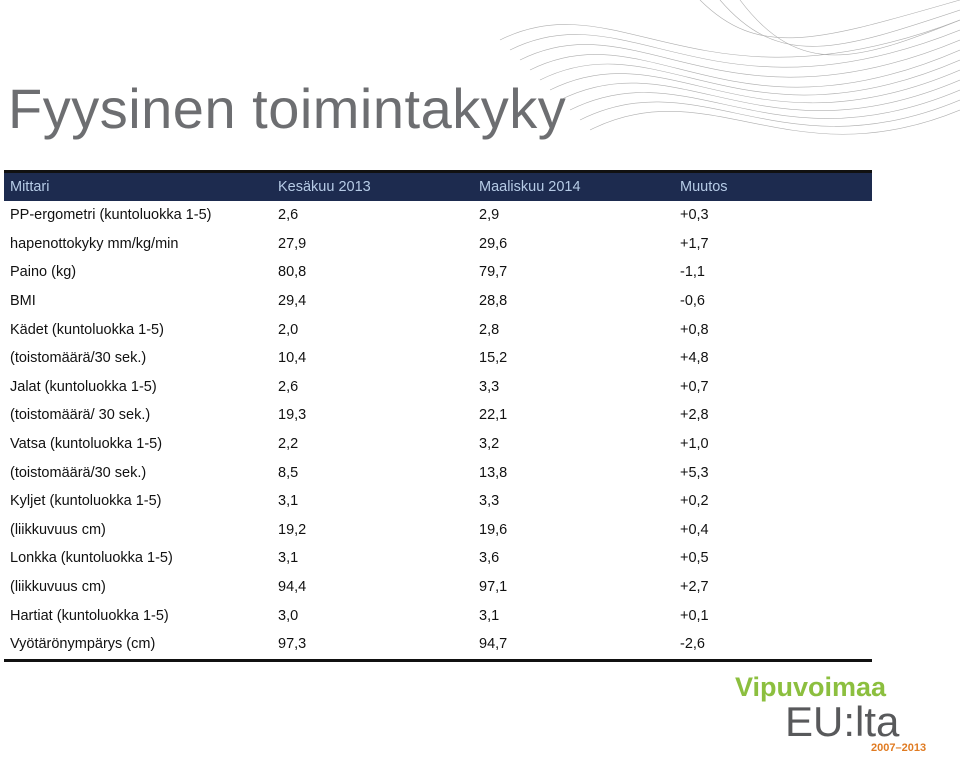  Describe the element at coordinates (493, 415) in the screenshot. I see `table-cell: 22,1` at that location.